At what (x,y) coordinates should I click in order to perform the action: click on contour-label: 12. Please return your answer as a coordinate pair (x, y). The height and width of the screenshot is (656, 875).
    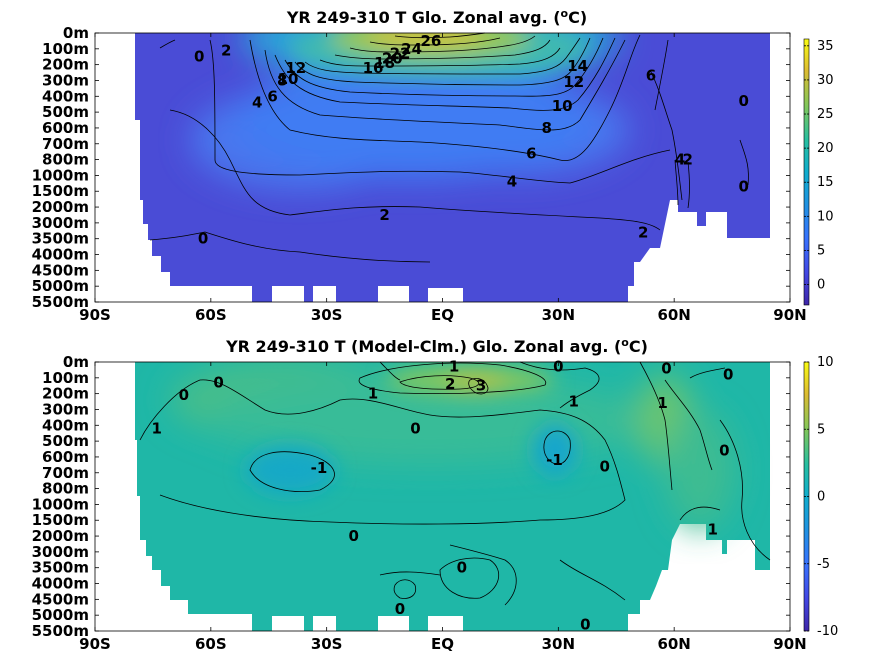
    Looking at the image, I should click on (295, 68).